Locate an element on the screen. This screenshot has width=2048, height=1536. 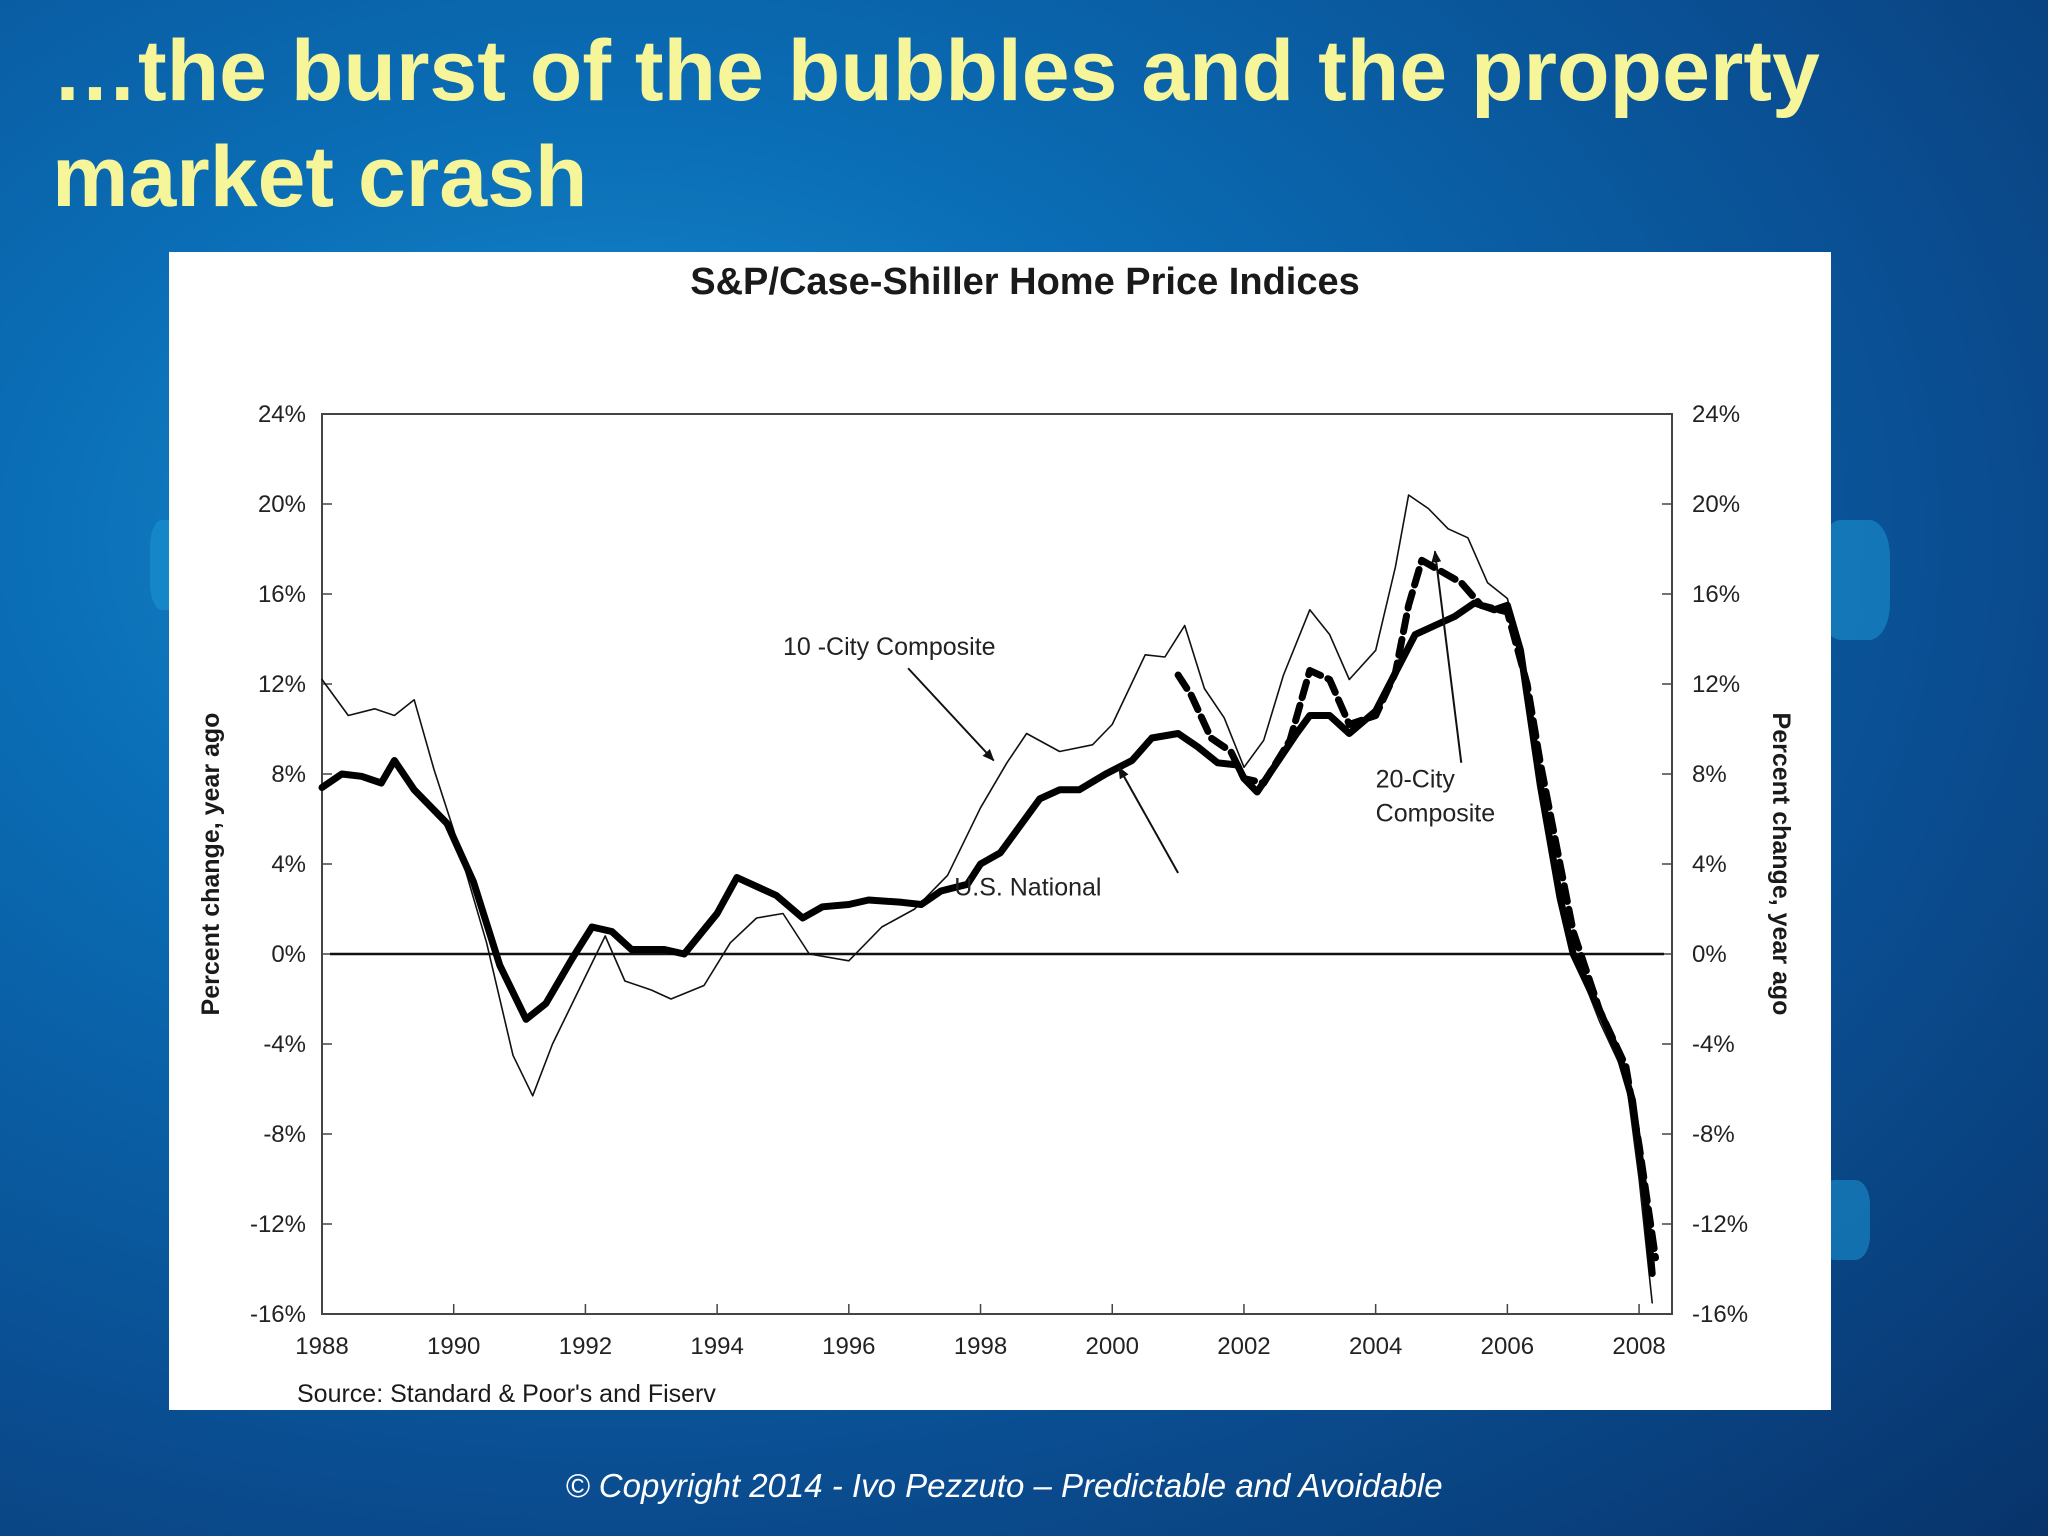
x-tick-label: 1994 is located at coordinates (716, 1346).